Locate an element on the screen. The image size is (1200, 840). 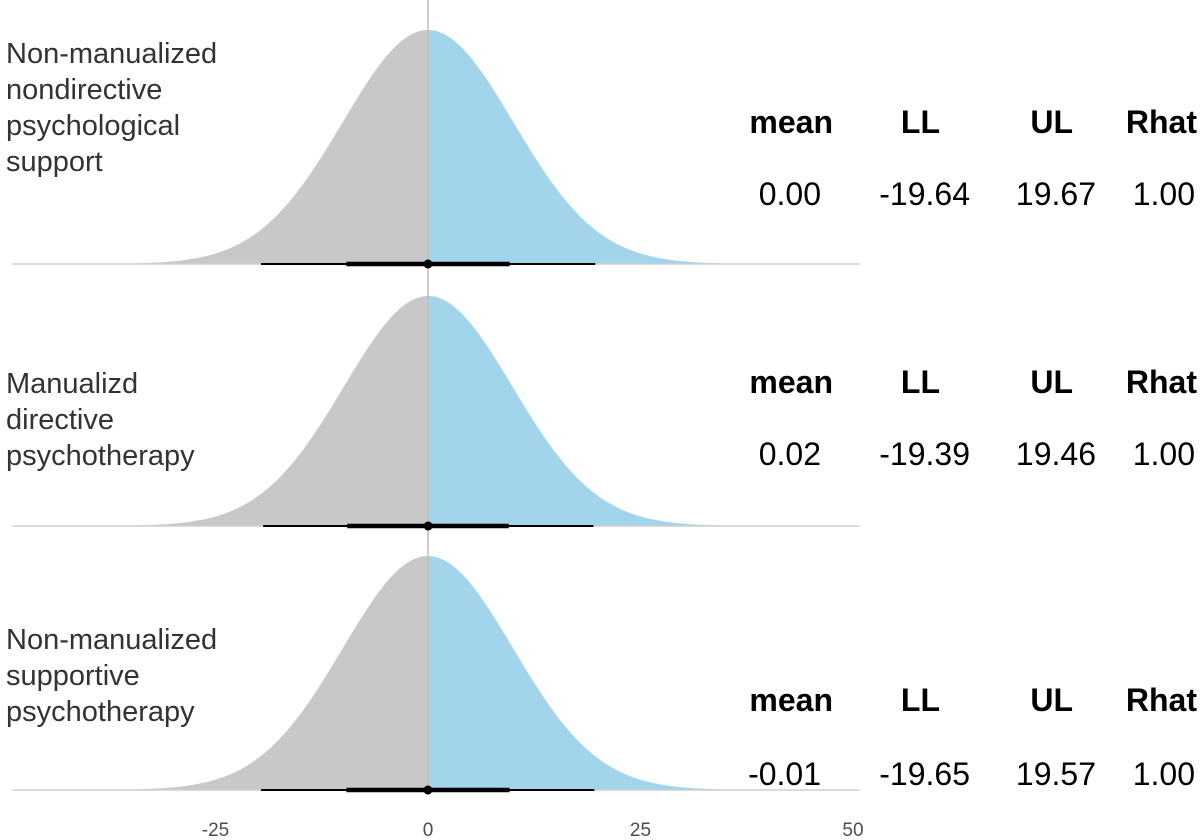
x-tick-label: 25 is located at coordinates (640, 830).